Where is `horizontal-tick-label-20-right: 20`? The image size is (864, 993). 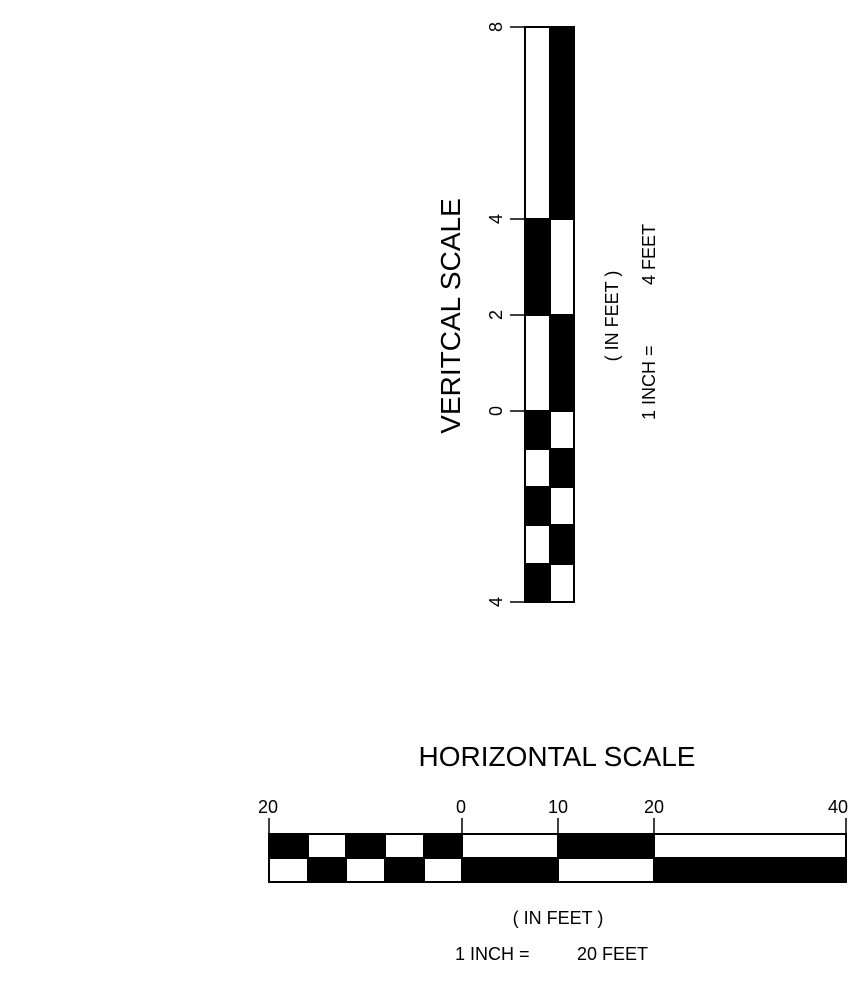
horizontal-tick-label-20-right: 20 is located at coordinates (654, 807).